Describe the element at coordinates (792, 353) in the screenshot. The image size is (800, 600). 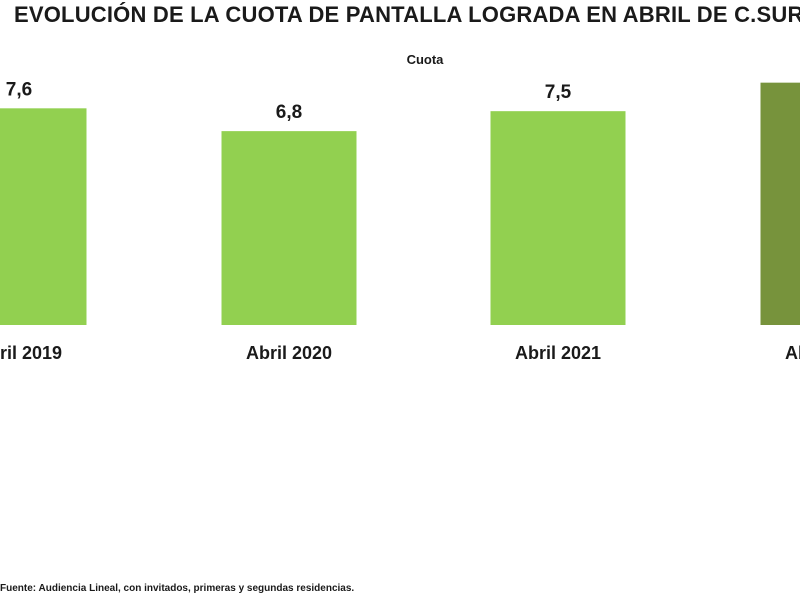
I see `category-label-4: Abril 2022` at that location.